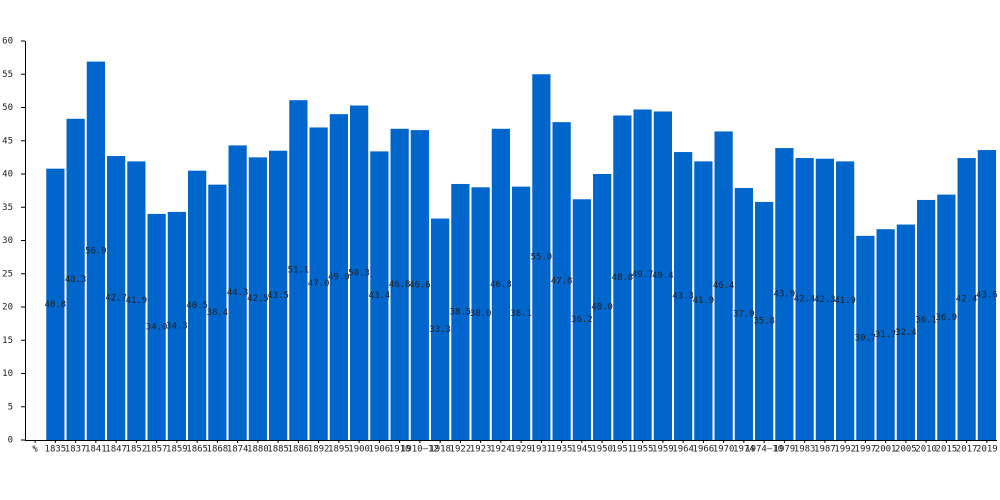 This screenshot has width=1000, height=500. What do you see at coordinates (10, 441) in the screenshot?
I see `y-tick-label: 0` at bounding box center [10, 441].